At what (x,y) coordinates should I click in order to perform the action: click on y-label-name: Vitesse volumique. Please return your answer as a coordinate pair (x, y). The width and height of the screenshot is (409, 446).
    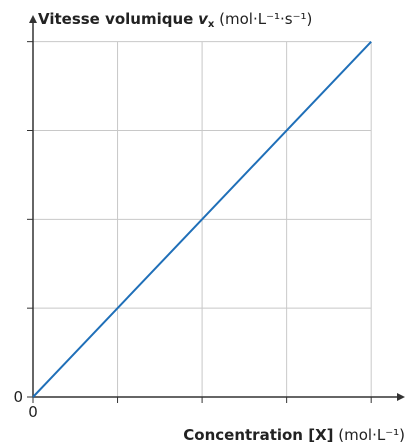
    Looking at the image, I should click on (115, 19).